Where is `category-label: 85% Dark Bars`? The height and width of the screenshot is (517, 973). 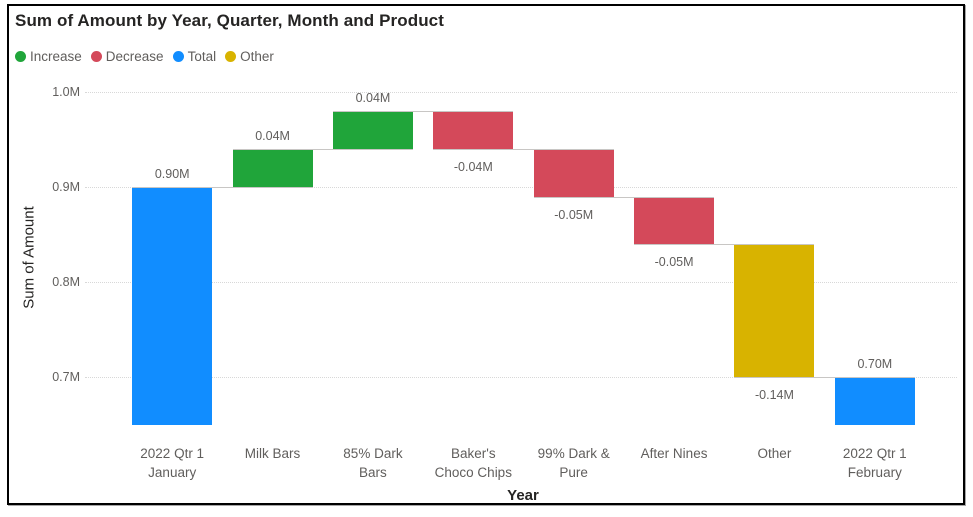
category-label: 85% Dark Bars is located at coordinates (373, 463).